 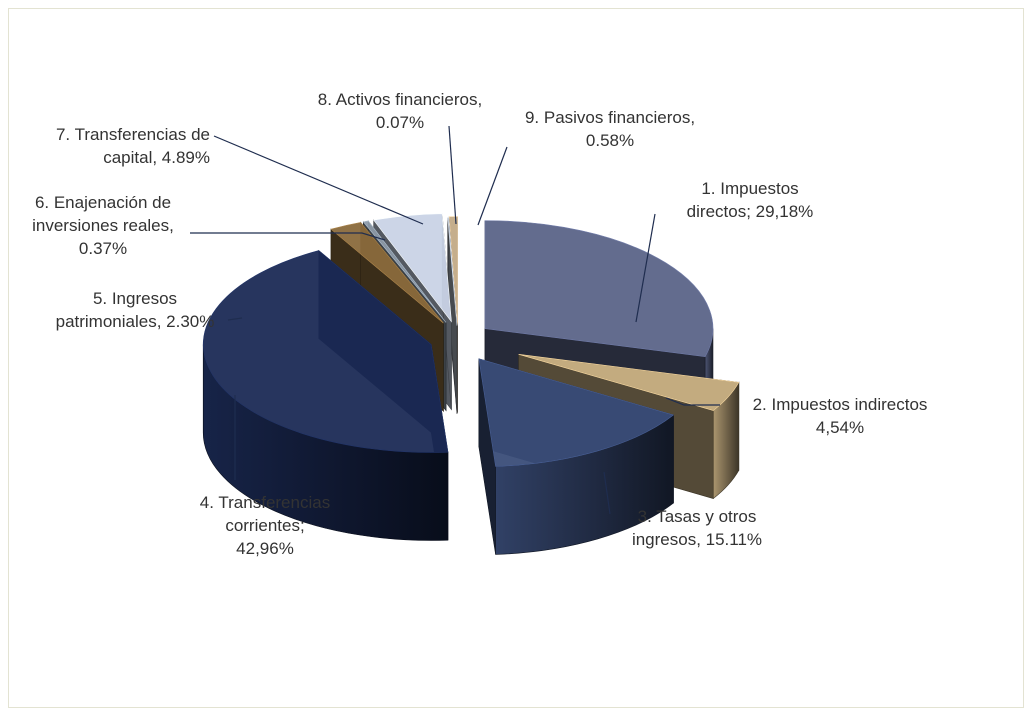 I want to click on slice-top-activos-financieros, so click(x=452, y=271).